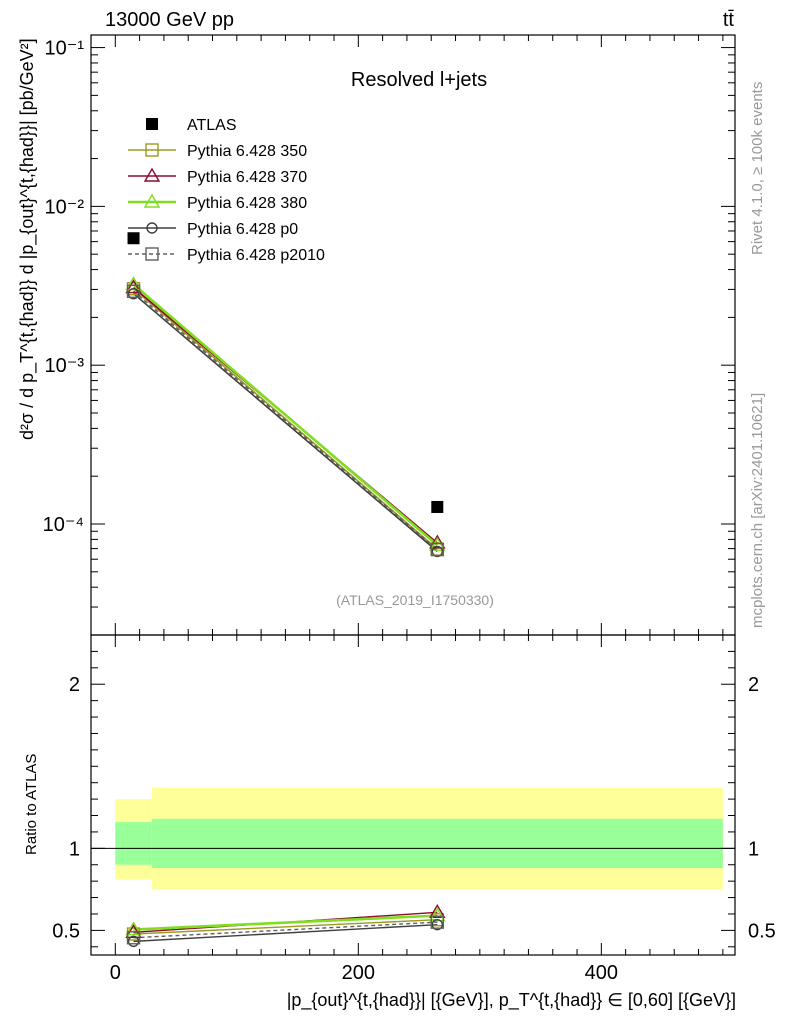 This screenshot has width=786, height=1024. I want to click on header-right: tt̄, so click(729, 20).